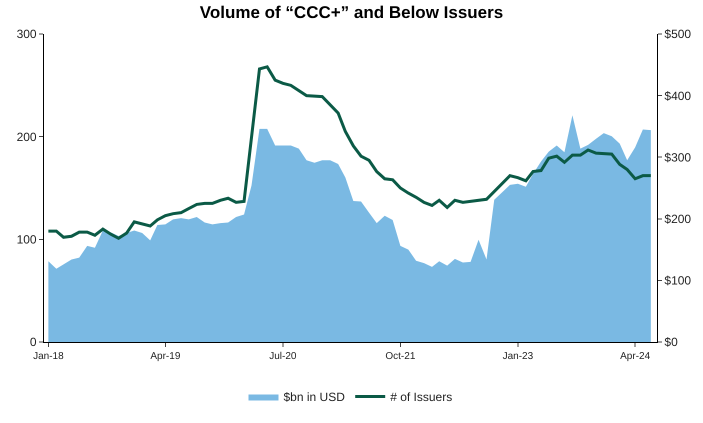  I want to click on legend-label: # of Issuers, so click(421, 397).